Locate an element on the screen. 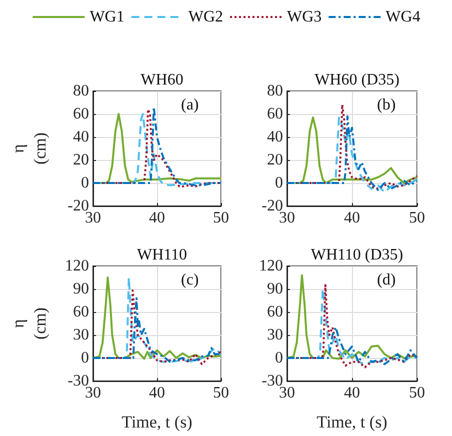  chart-title: WH110 (D35) is located at coordinates (357, 255).